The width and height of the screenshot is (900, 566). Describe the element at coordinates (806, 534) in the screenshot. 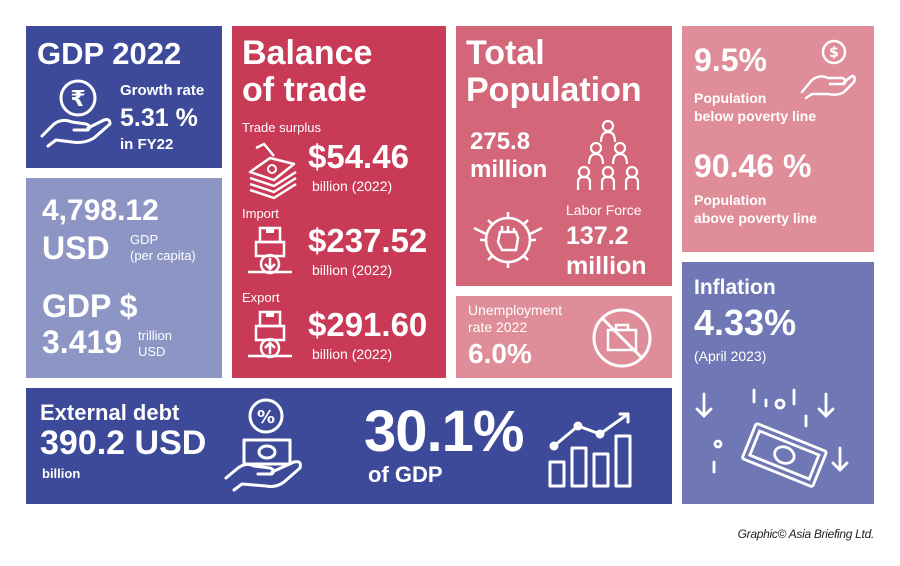

I see `credit-text: Graphic© Asia Briefing Ltd.` at that location.